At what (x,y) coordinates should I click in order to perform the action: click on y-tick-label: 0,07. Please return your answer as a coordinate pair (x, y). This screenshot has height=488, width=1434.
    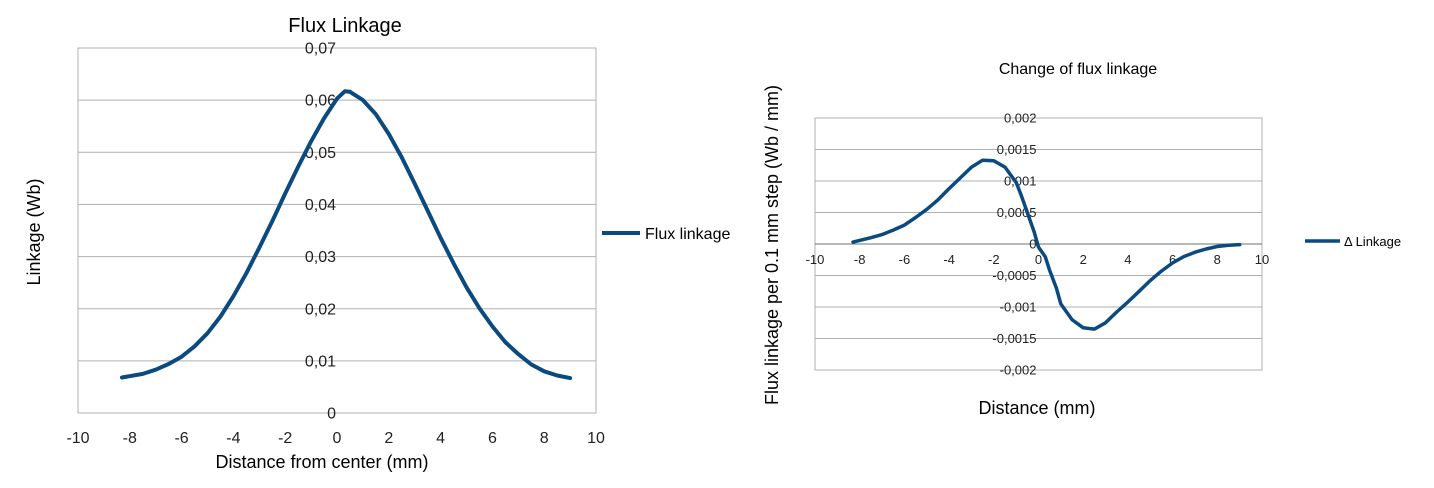
    Looking at the image, I should click on (320, 49).